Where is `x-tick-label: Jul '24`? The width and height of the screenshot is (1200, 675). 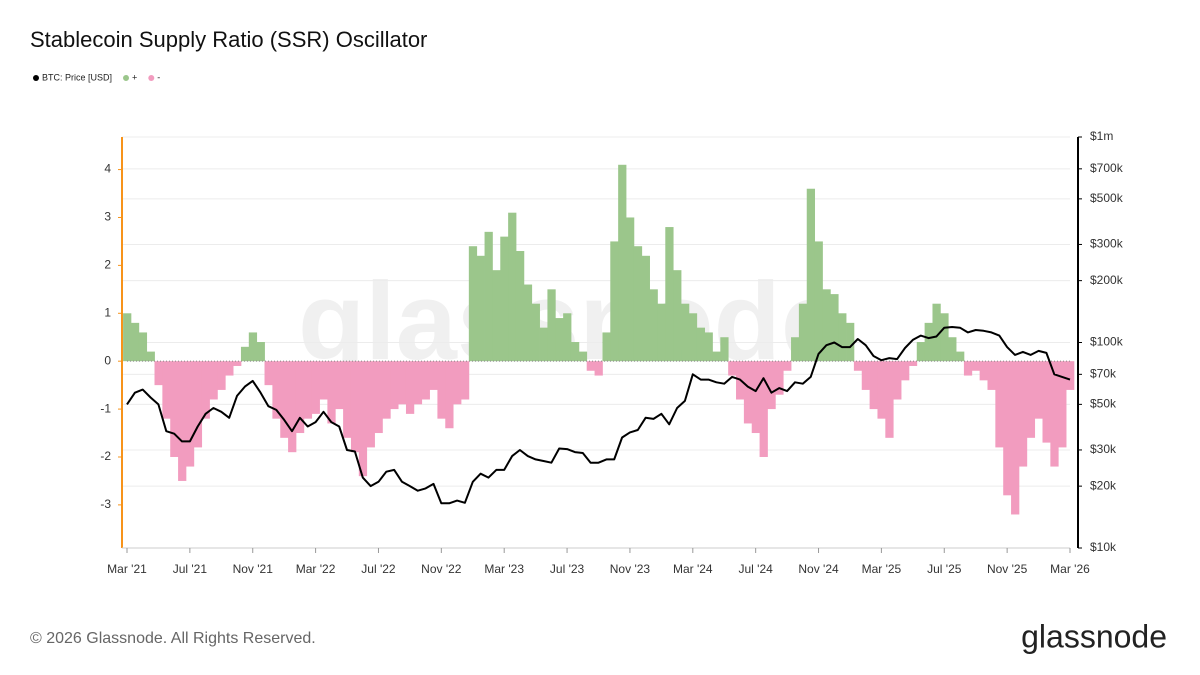
x-tick-label: Jul '24 is located at coordinates (756, 569).